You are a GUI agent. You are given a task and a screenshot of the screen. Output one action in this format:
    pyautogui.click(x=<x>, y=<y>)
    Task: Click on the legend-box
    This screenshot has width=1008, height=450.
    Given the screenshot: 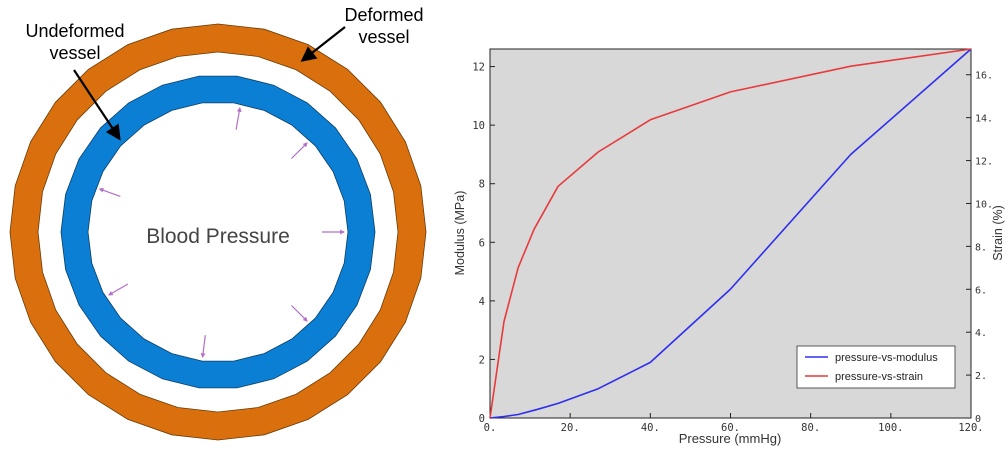 What is the action you would take?
    pyautogui.click(x=876, y=367)
    